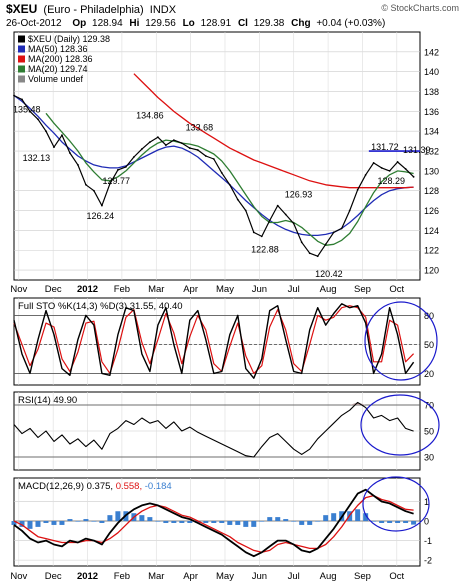 The width and height of the screenshot is (464, 586). What do you see at coordinates (431, 72) in the screenshot?
I see `price-tick-label: 140` at bounding box center [431, 72].